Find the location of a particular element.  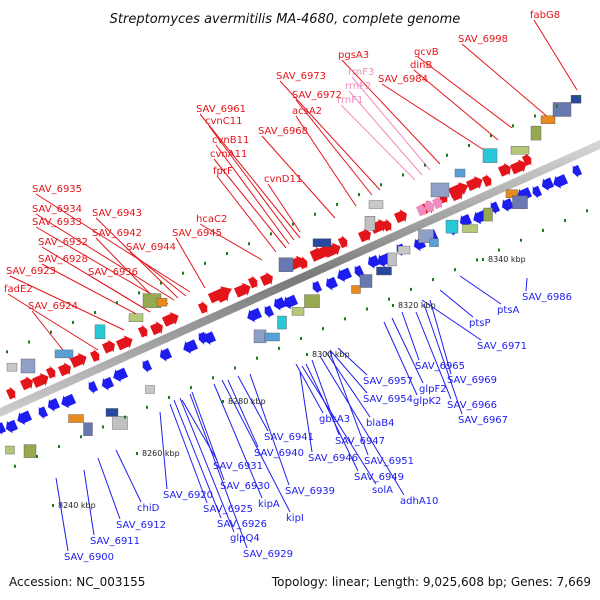

bottom-label: ptsP is located at coordinates (480, 323).